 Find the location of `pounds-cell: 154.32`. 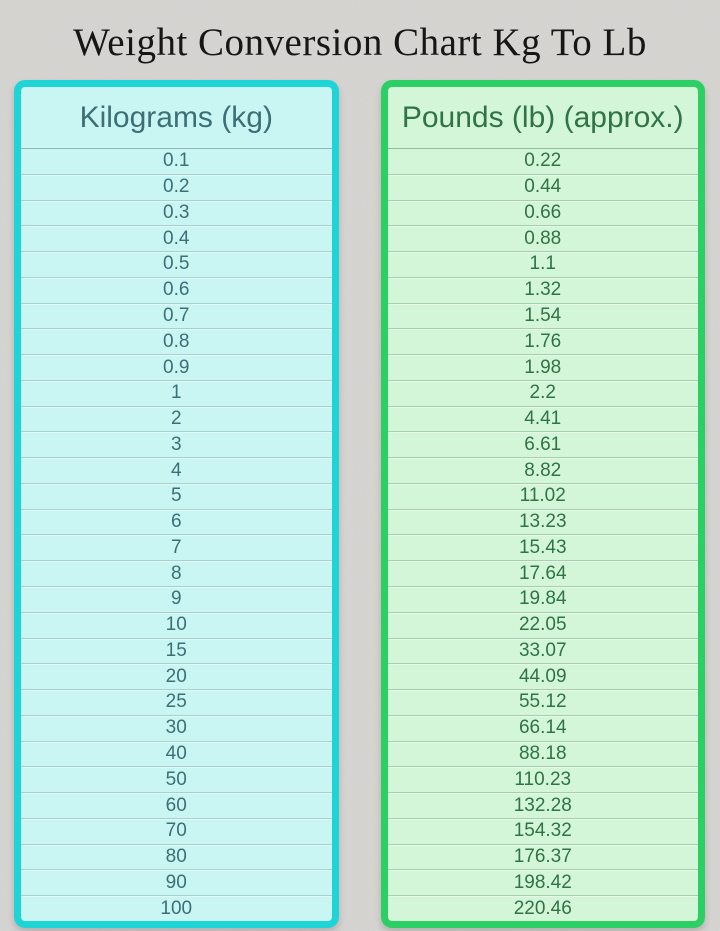

pounds-cell: 154.32 is located at coordinates (542, 830).